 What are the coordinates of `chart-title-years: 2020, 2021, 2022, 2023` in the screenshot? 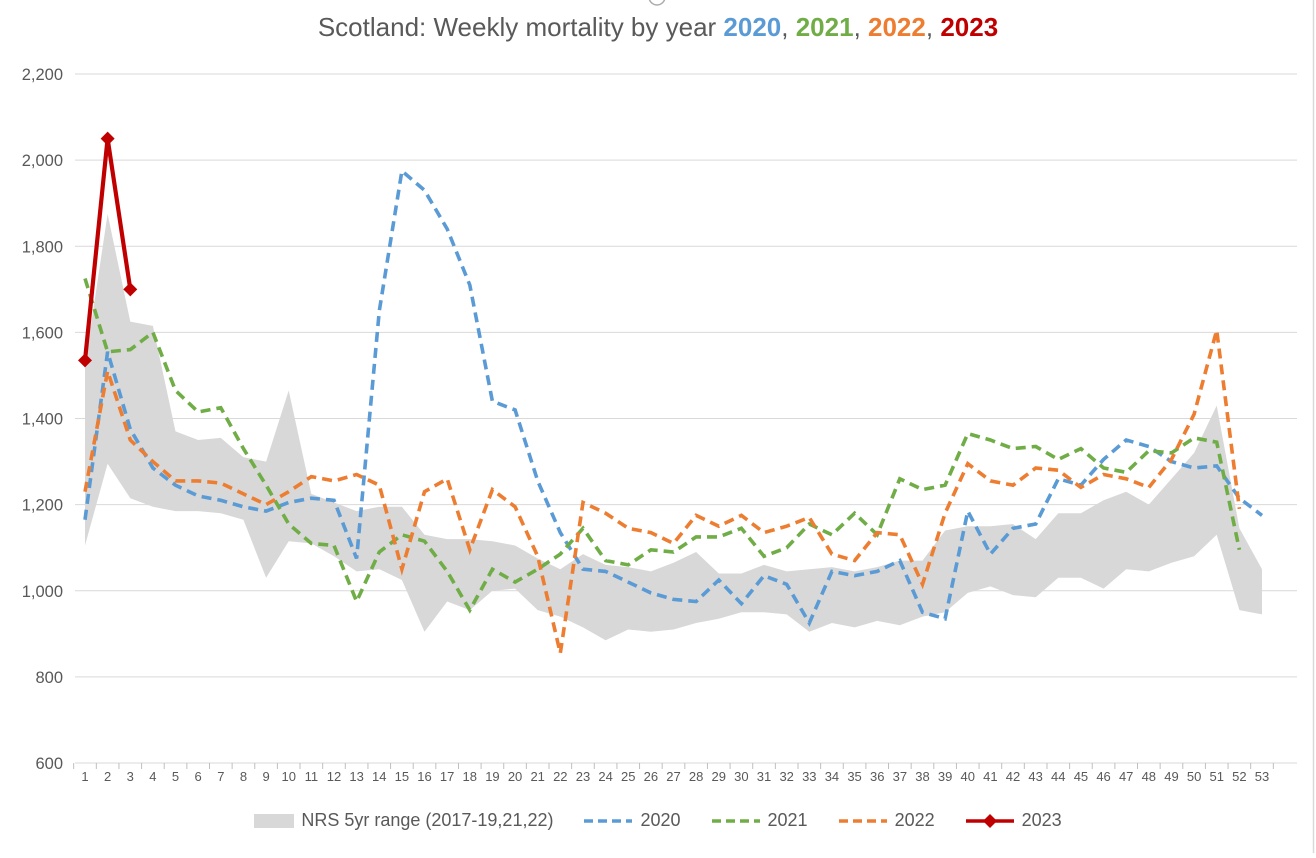 It's located at (860, 27).